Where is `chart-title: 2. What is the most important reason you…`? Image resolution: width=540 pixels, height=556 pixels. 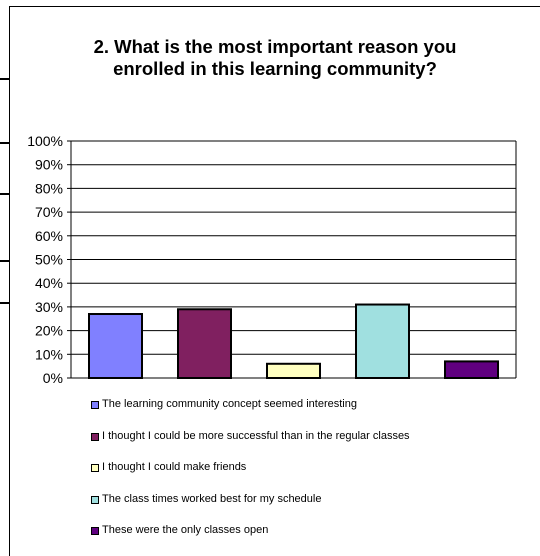 chart-title: 2. What is the most important reason you… is located at coordinates (275, 57).